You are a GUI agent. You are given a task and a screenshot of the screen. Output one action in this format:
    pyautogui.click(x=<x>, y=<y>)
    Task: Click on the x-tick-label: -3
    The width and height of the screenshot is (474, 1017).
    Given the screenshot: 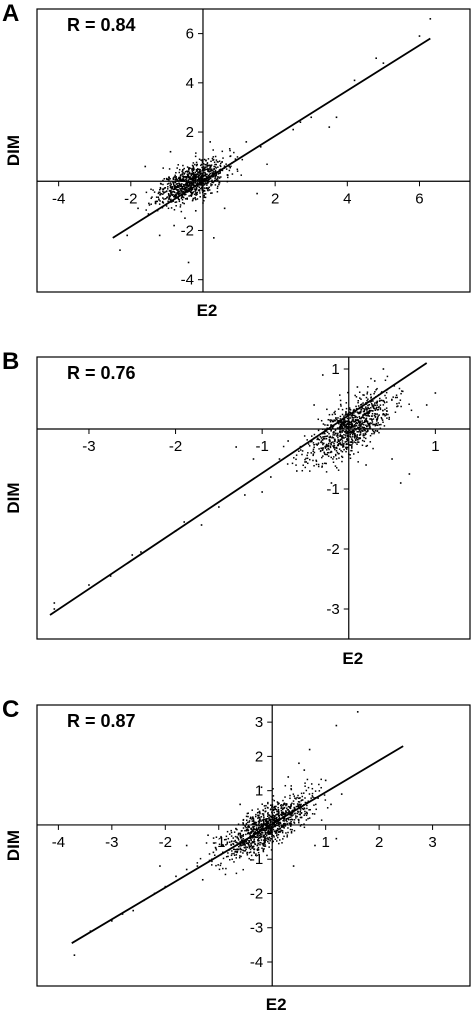 What is the action you would take?
    pyautogui.click(x=111, y=842)
    